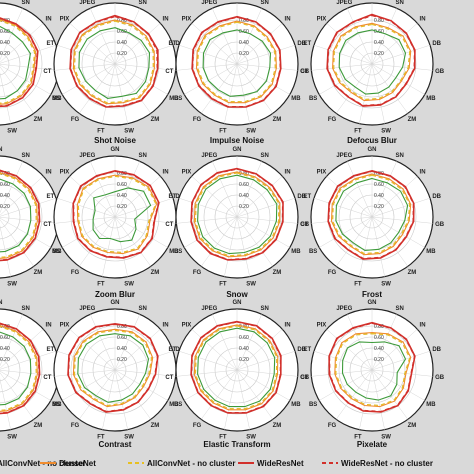  I want to click on panel-title: Contrast, so click(115, 444).